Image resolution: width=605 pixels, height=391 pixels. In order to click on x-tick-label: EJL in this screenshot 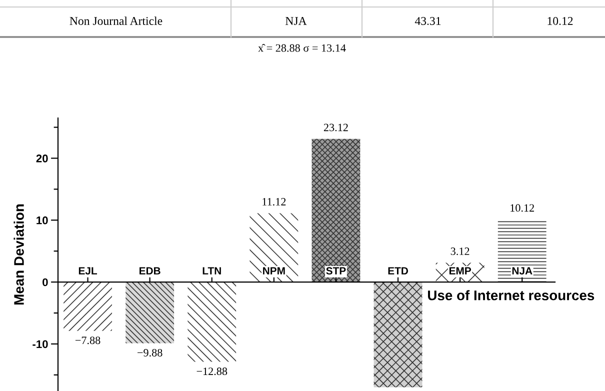, I will do `click(88, 271)`.